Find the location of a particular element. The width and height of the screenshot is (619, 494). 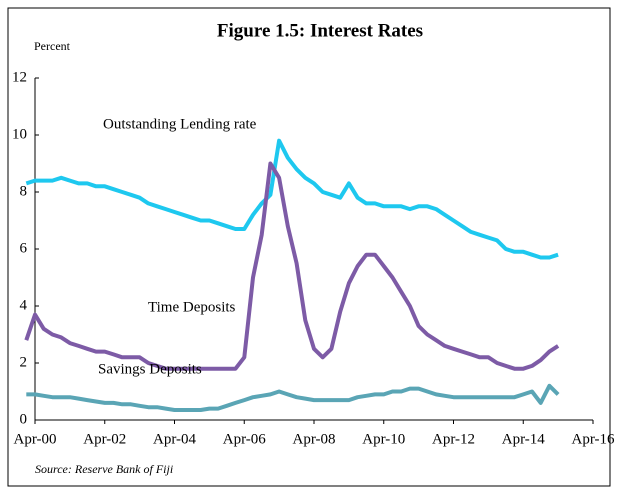

x-tick-label: Apr-02 is located at coordinates (104, 439).